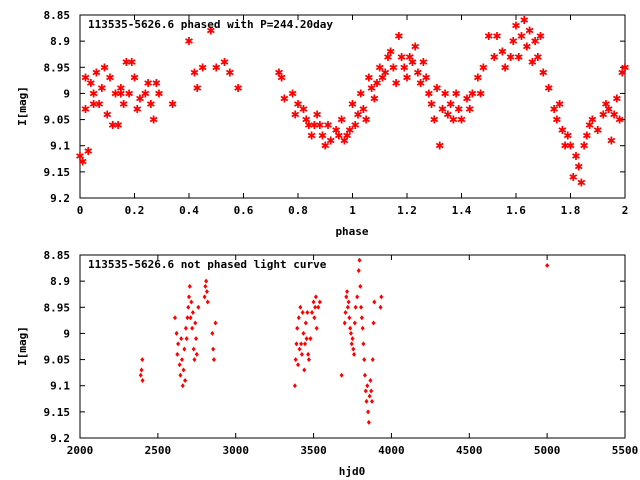 The image size is (640, 480). I want to click on raw-x-axis-label: hjd0, so click(352, 471).